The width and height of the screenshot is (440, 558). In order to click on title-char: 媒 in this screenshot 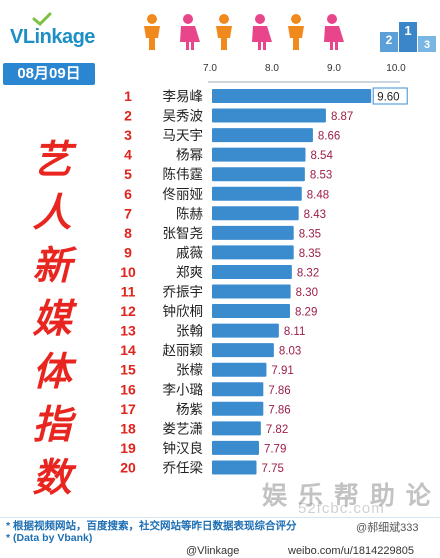, I will do `click(52, 319)`.